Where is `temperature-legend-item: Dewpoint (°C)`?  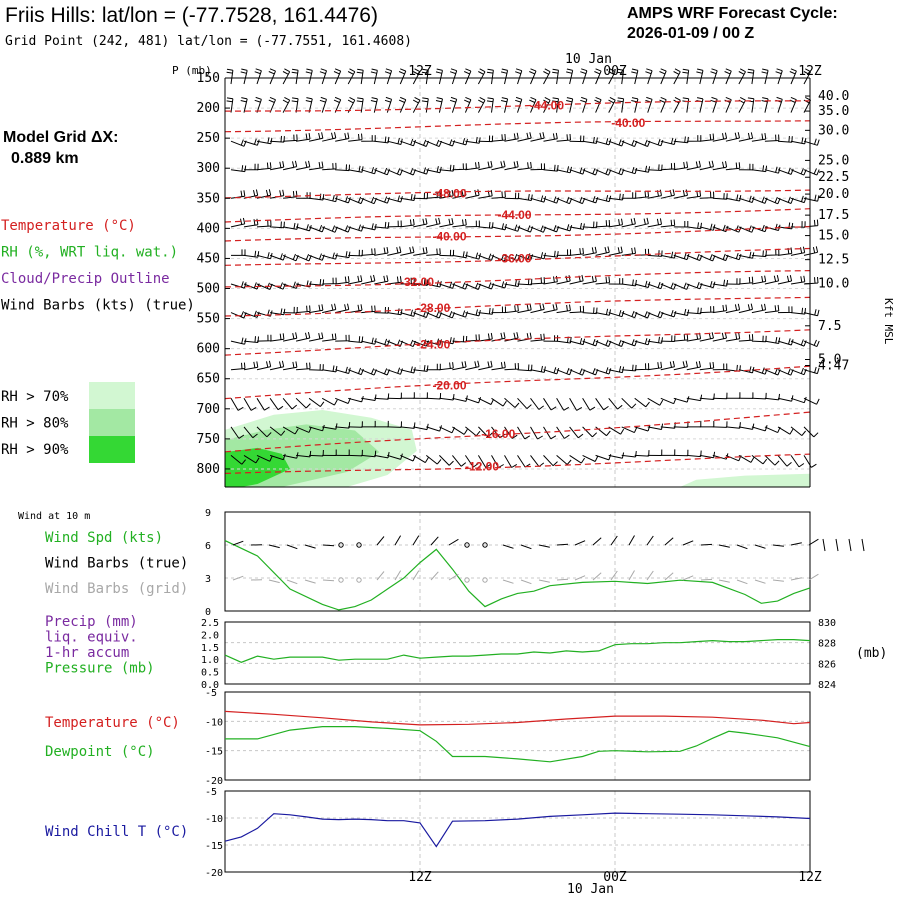 temperature-legend-item: Dewpoint (°C) is located at coordinates (100, 752).